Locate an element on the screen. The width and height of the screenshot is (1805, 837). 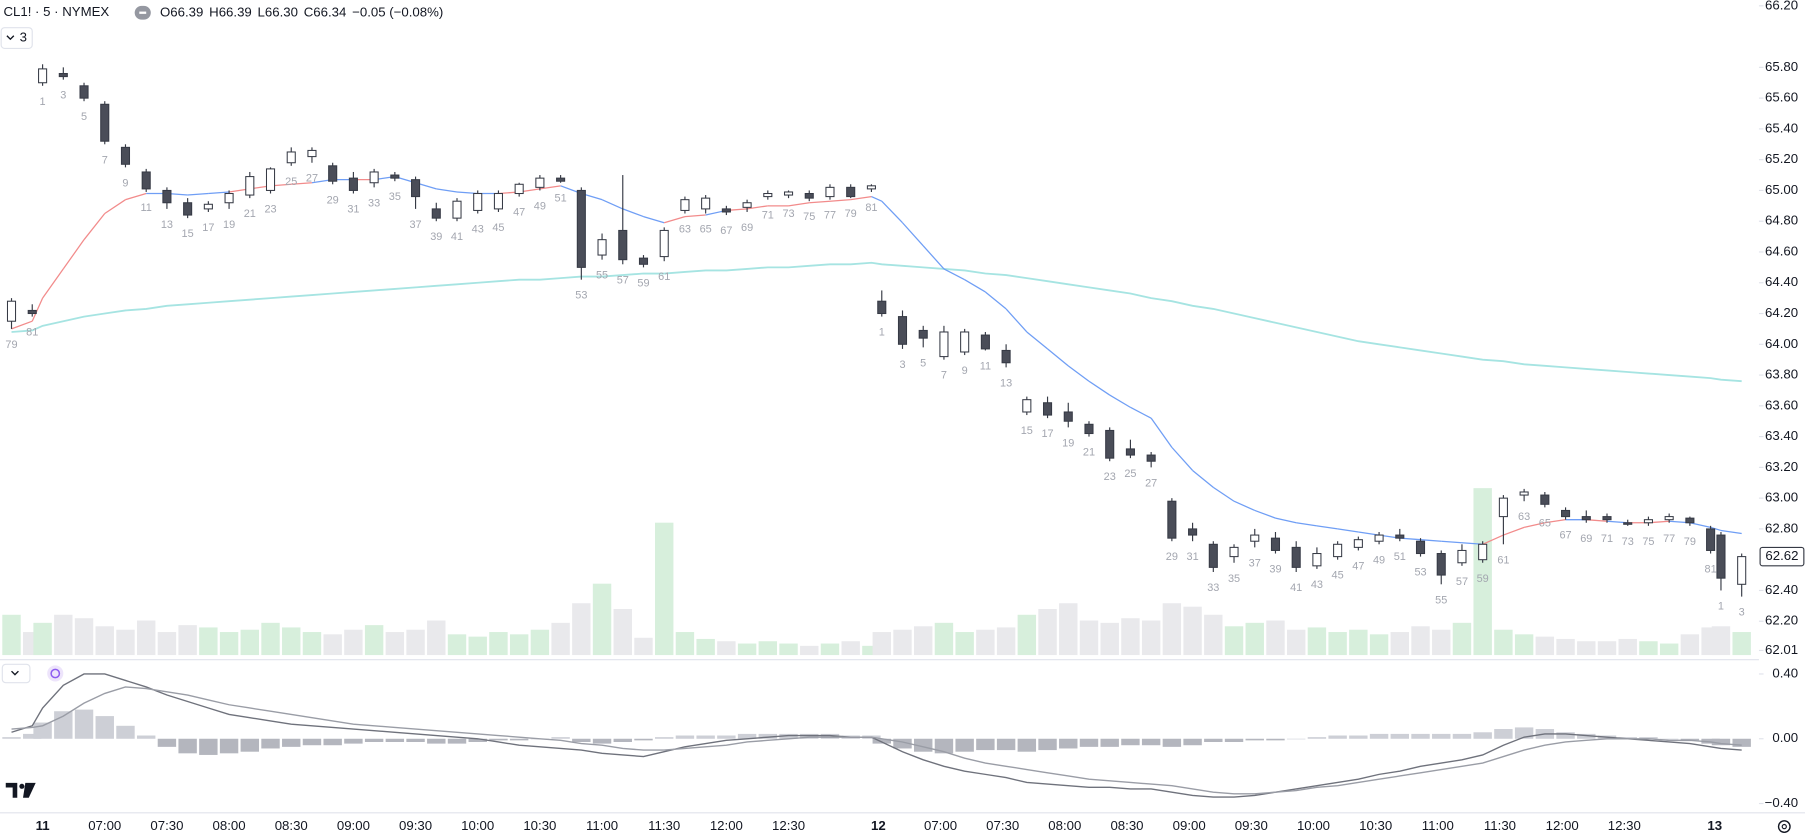
x-tick-label: 08:00 is located at coordinates (229, 825).